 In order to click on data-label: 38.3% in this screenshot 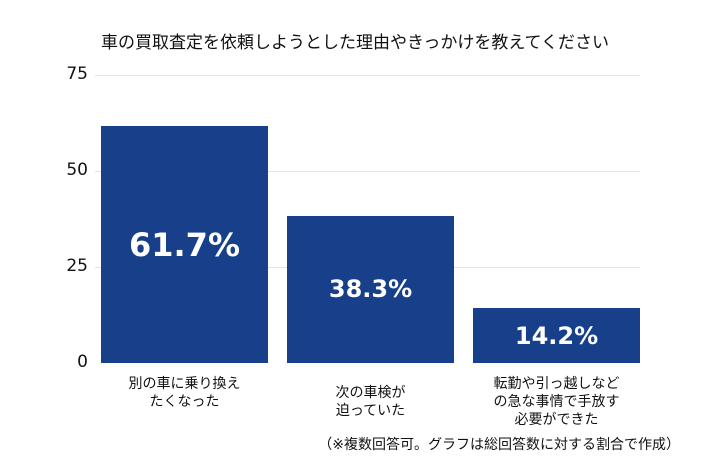, I will do `click(370, 289)`.